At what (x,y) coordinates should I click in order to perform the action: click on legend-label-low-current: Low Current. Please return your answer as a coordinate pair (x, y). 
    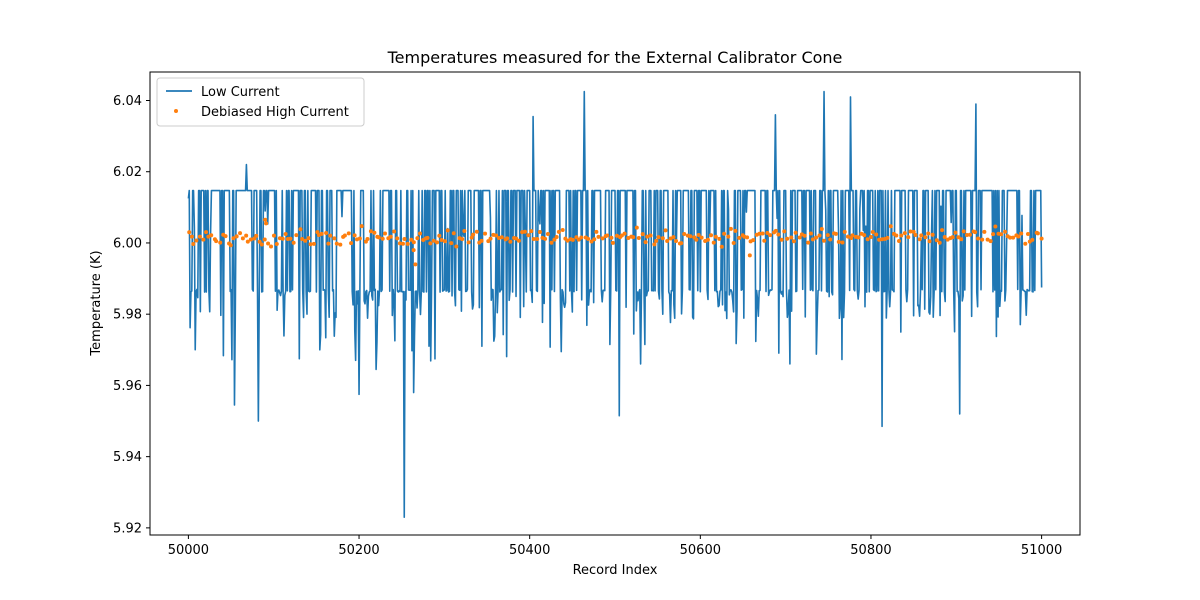
    Looking at the image, I should click on (240, 92).